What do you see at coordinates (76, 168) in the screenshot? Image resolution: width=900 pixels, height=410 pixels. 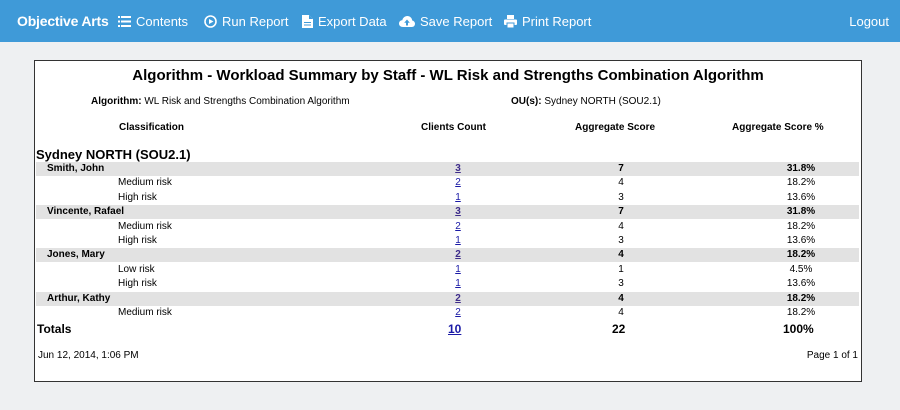 I see `classification-cell: Smith, John` at bounding box center [76, 168].